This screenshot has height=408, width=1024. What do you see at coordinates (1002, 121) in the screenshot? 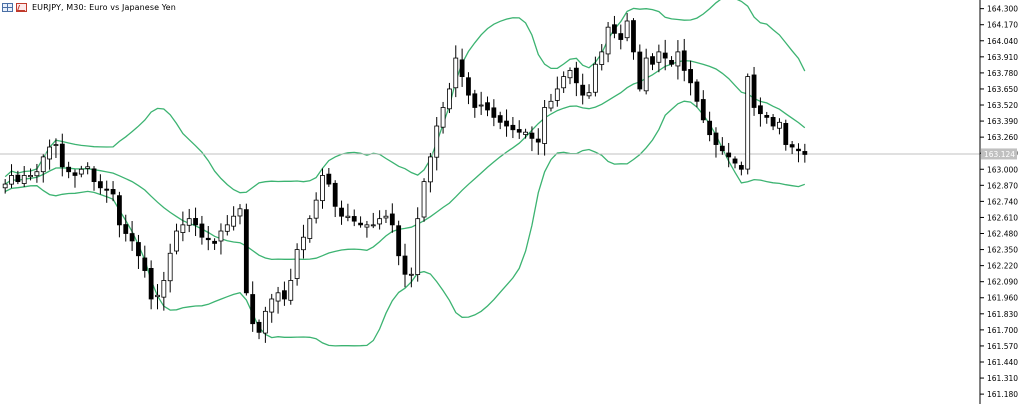
I see `price-tick-label: 163.390` at bounding box center [1002, 121].